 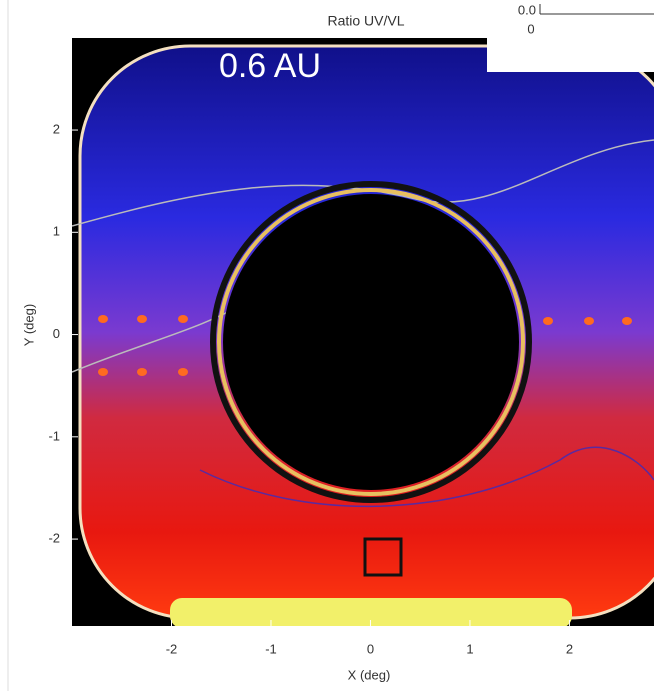 I want to click on x-tick-label: 0, so click(x=370, y=648).